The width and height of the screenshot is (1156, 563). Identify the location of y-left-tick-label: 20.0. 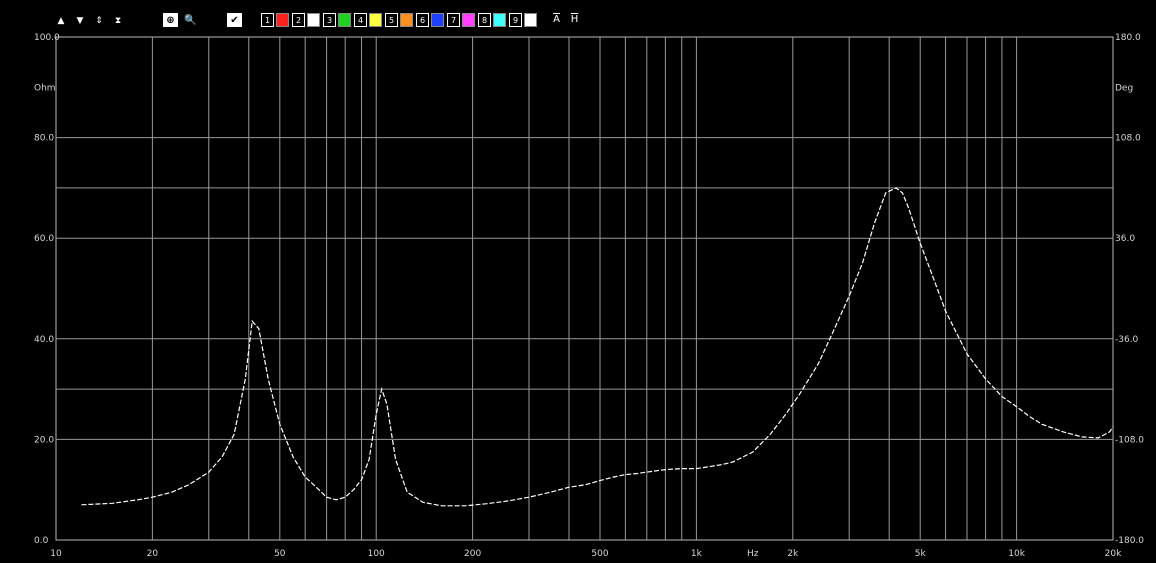
(44, 440).